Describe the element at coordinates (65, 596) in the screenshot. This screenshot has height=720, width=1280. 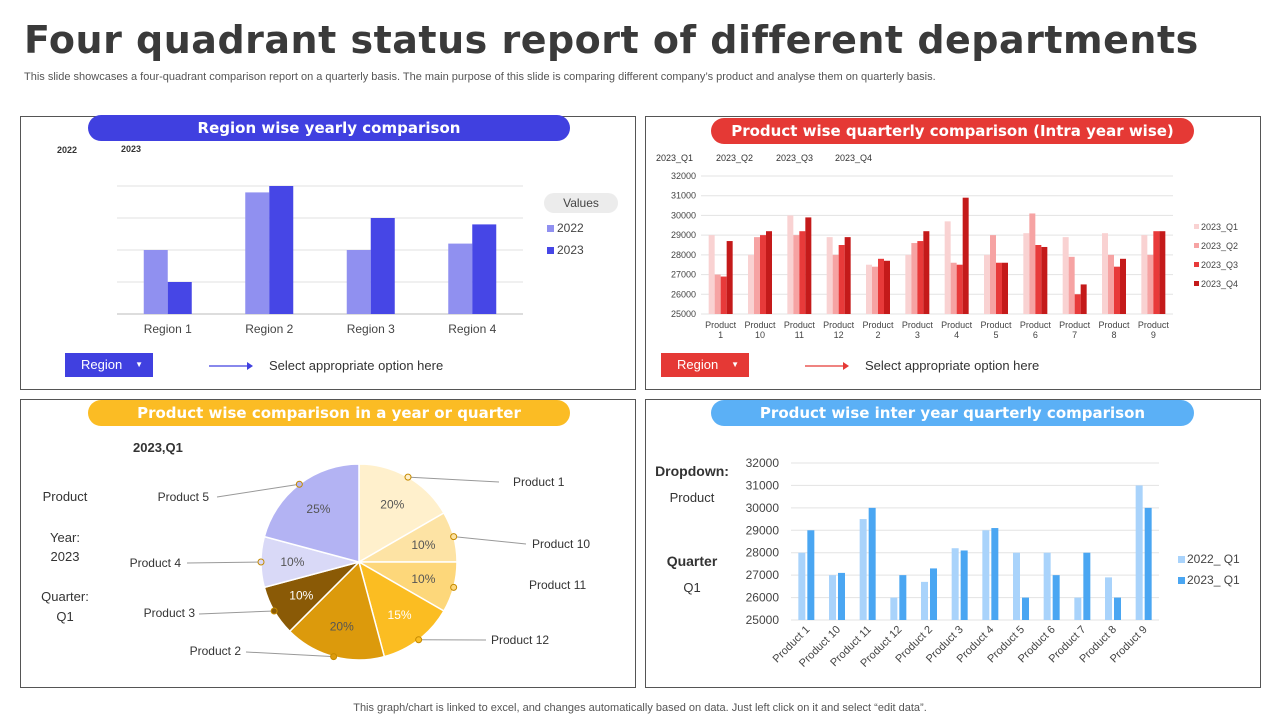
I see `side-quarter-label: Quarter:` at that location.